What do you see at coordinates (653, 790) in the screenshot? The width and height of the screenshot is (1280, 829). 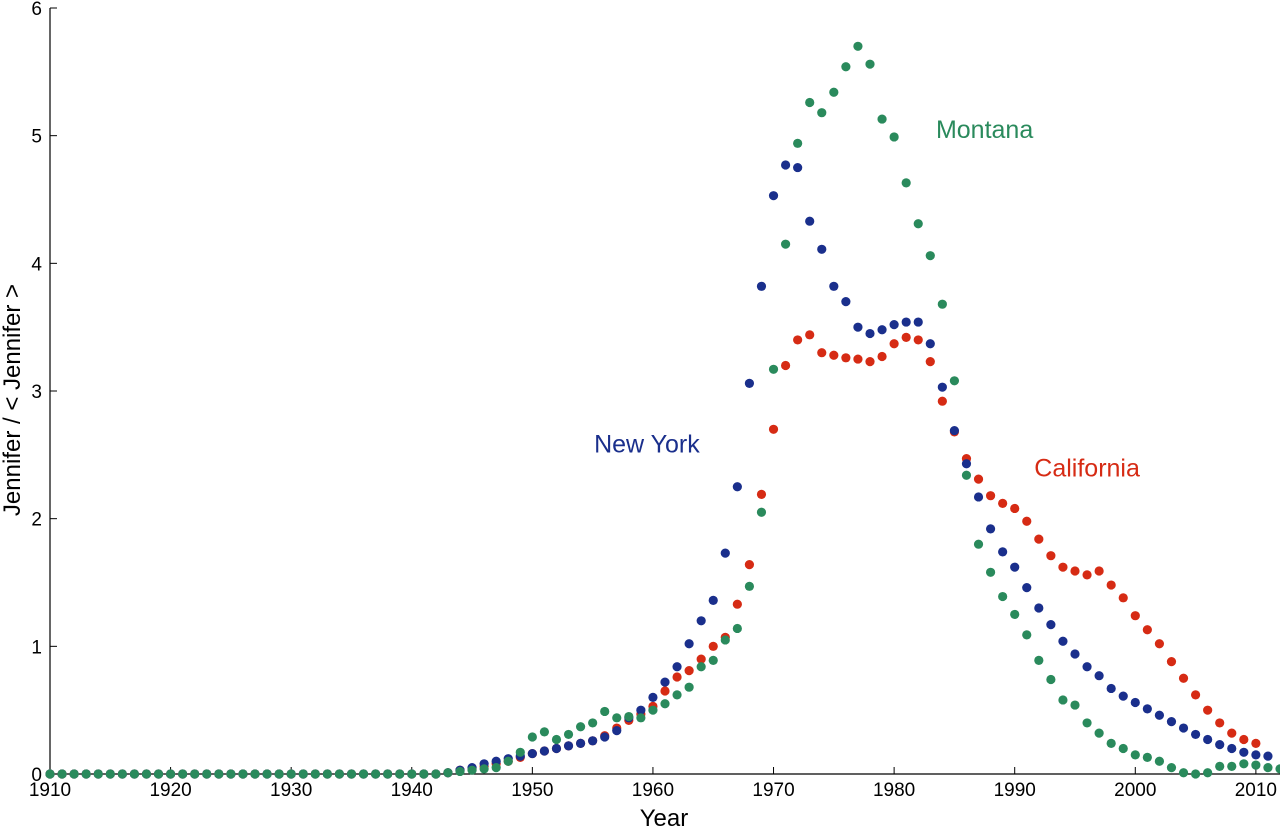 I see `x-tick-label: 1960` at bounding box center [653, 790].